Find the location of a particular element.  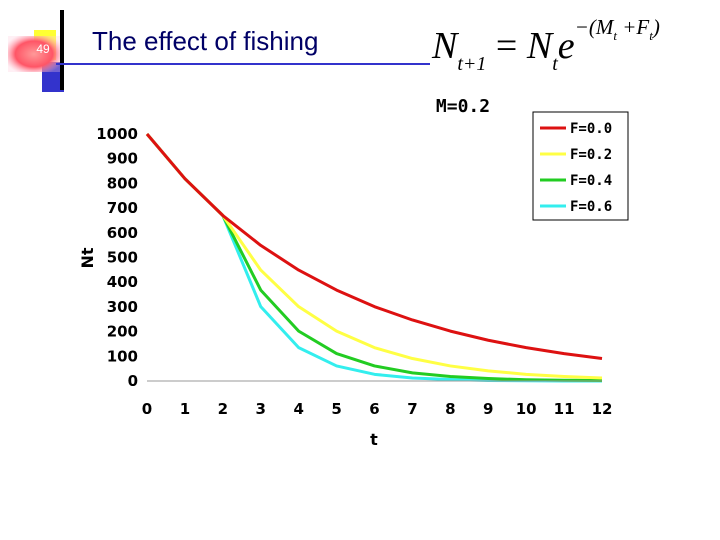

formula: Nt+1 = Nte−(Mt +Ft) is located at coordinates (570, 44).